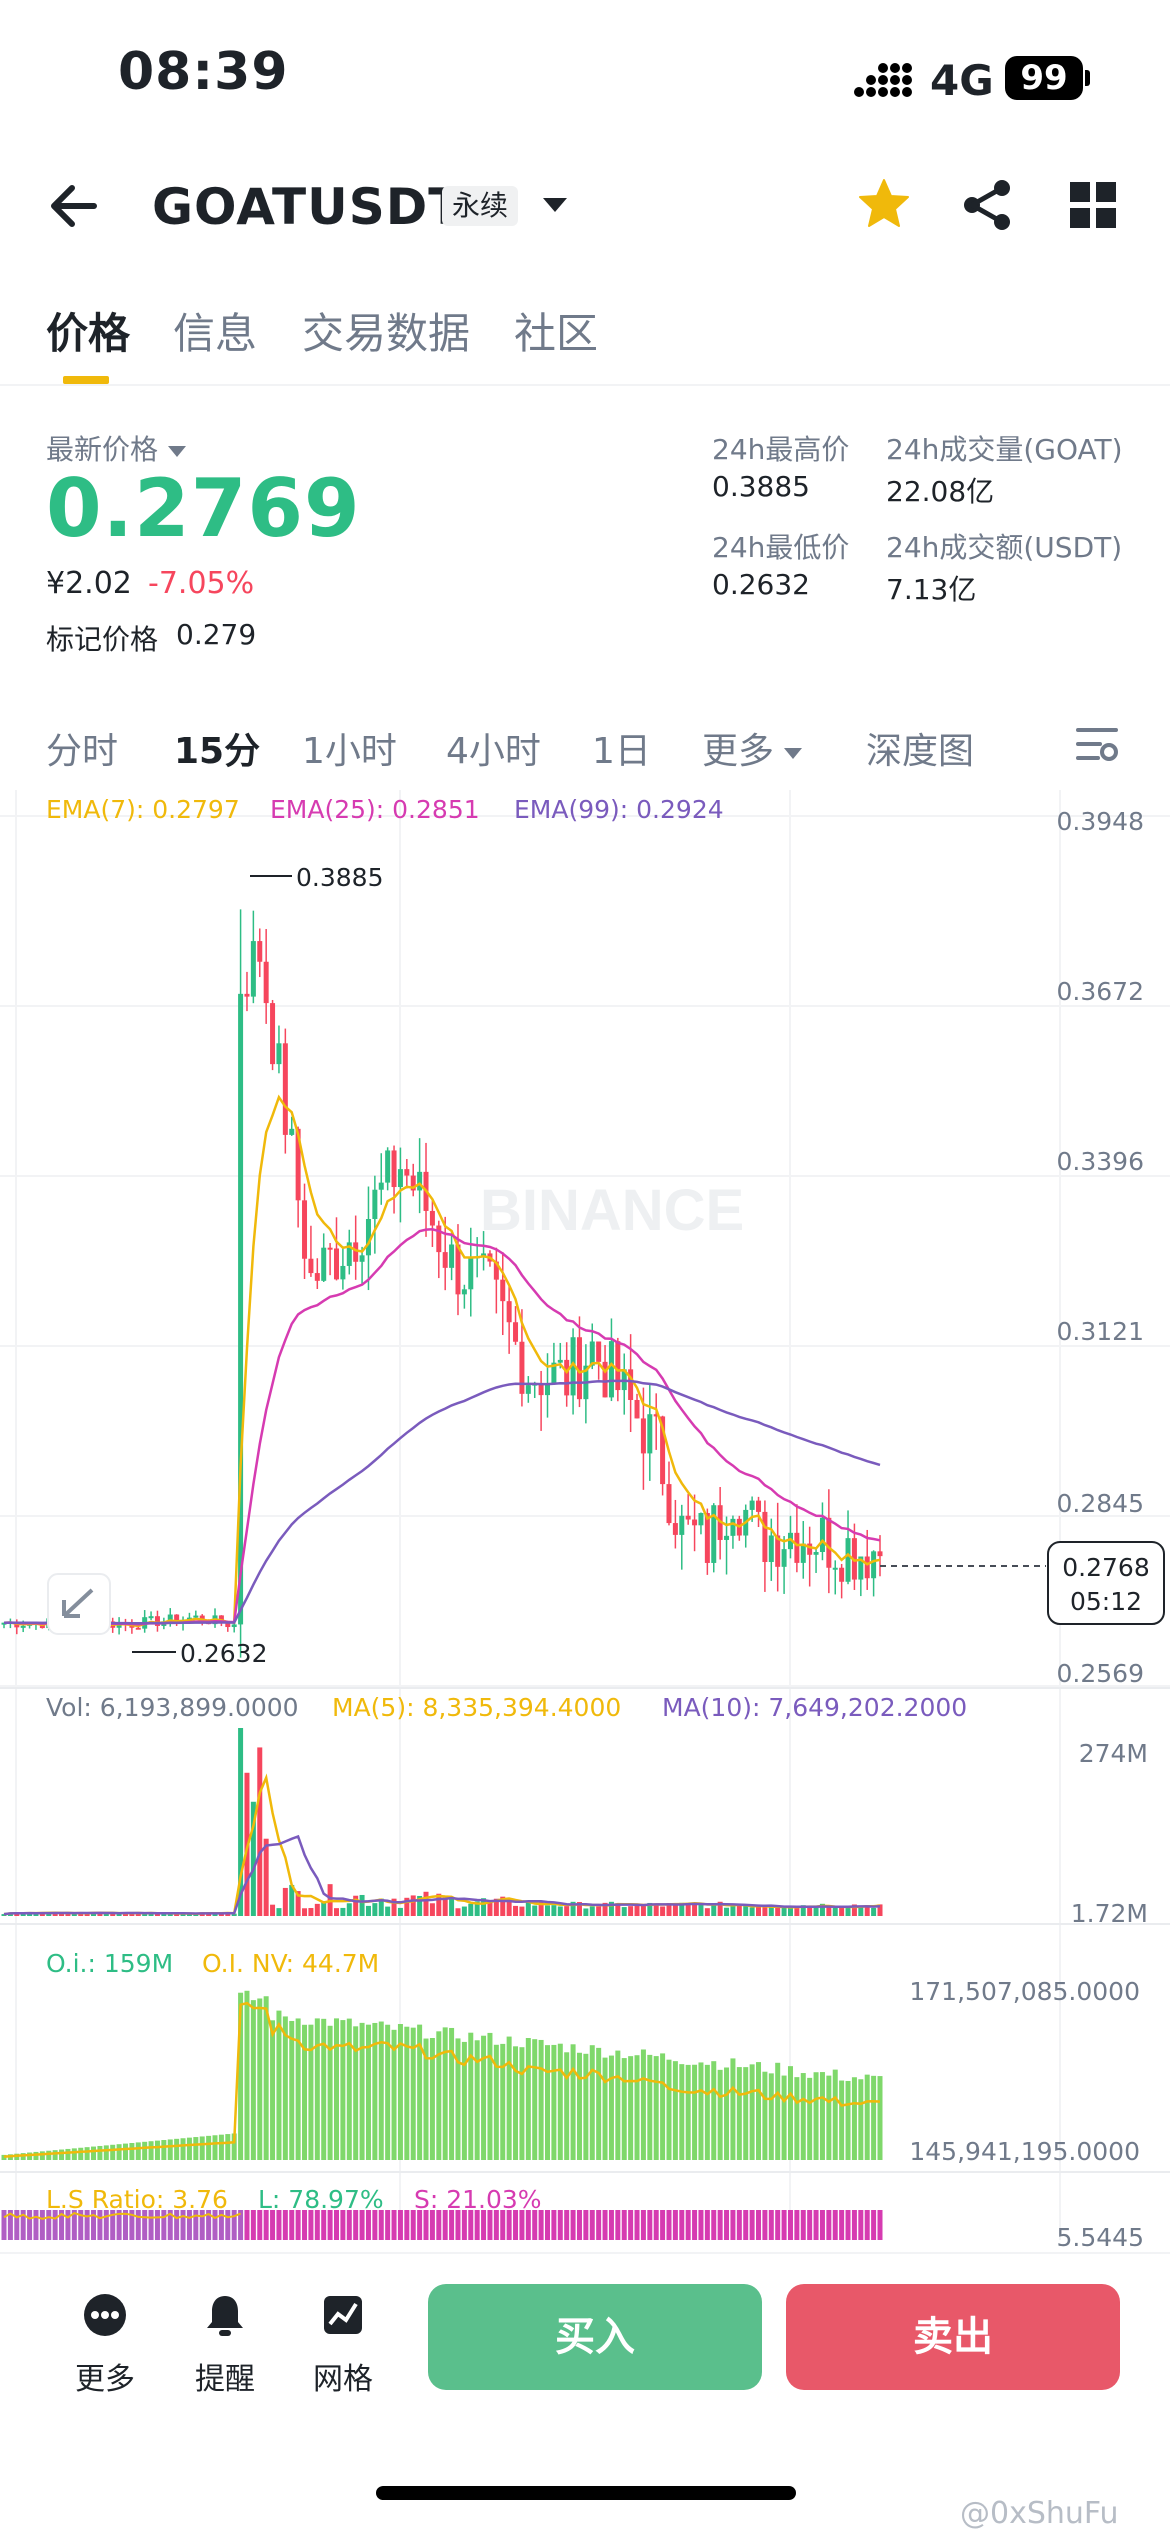  I want to click on layout-grid-icon, so click(1093, 205).